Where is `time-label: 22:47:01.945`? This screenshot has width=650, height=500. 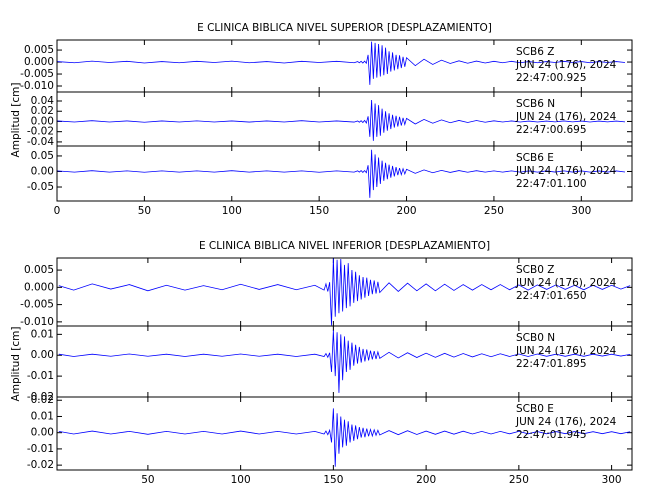
time-label: 22:47:01.945 is located at coordinates (551, 435).